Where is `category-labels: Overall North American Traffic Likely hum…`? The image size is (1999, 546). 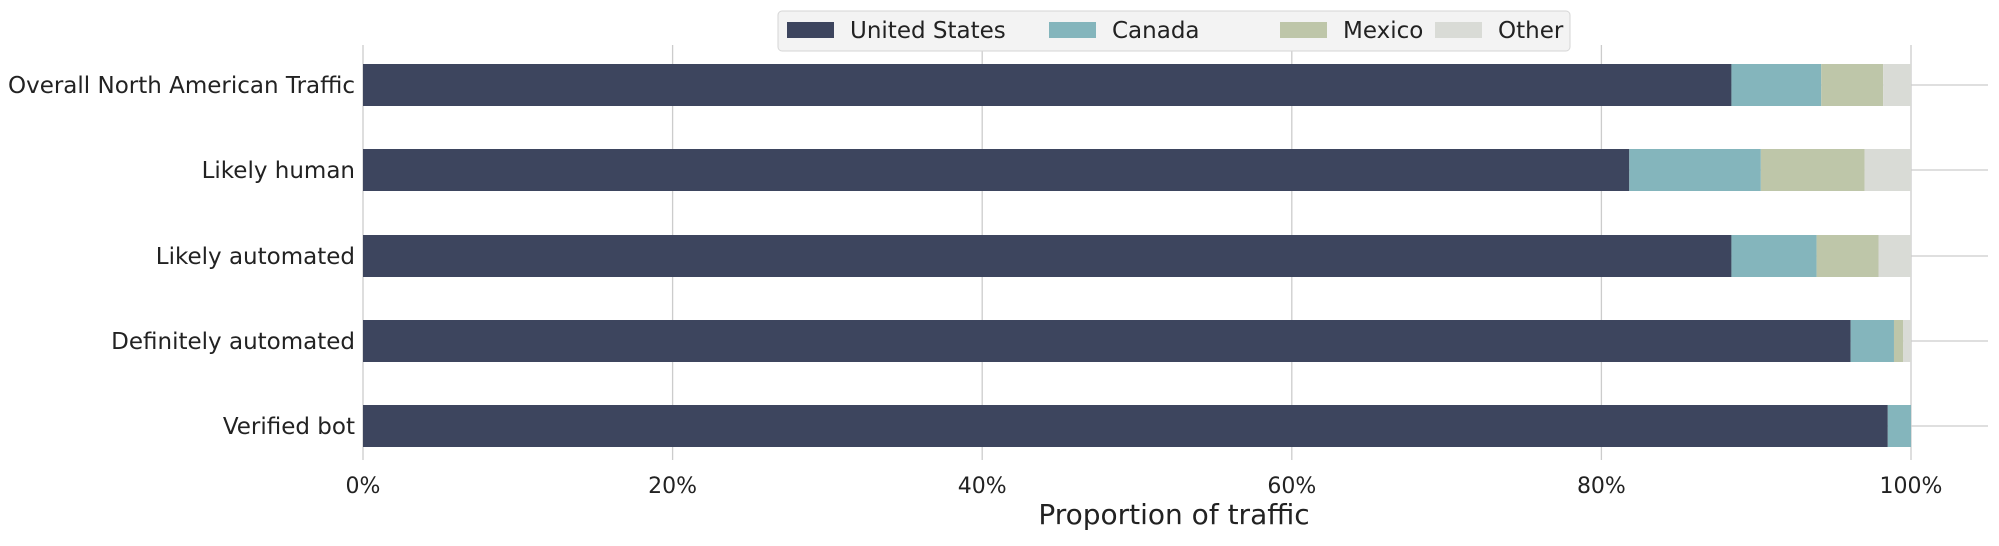 category-labels: Overall North American Traffic Likely hum… is located at coordinates (181, 256).